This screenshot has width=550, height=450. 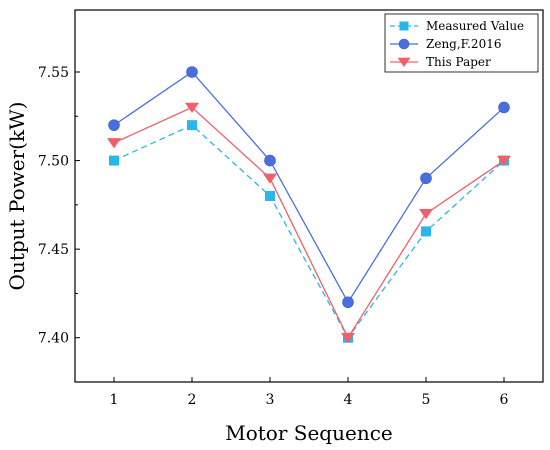 I want to click on x-tick-label: 3, so click(x=270, y=400).